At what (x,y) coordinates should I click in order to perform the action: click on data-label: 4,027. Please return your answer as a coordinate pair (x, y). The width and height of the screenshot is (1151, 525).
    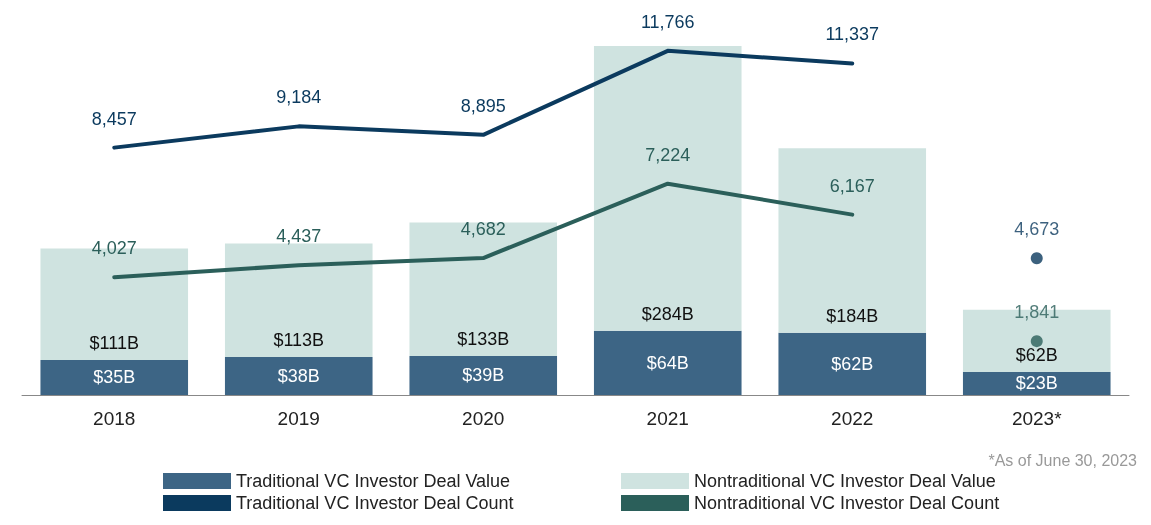
    Looking at the image, I should click on (114, 248).